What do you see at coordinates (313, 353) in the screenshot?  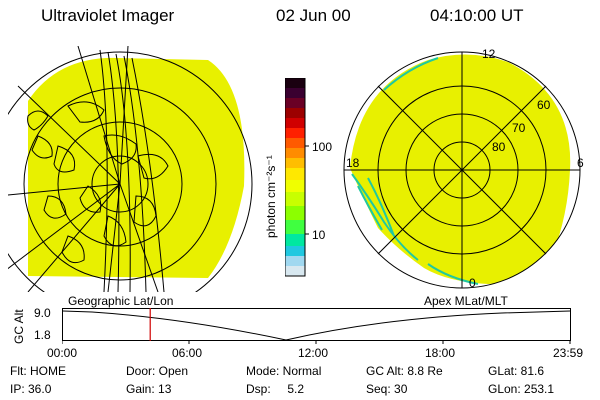 I see `time-tick-1200: 12:00` at bounding box center [313, 353].